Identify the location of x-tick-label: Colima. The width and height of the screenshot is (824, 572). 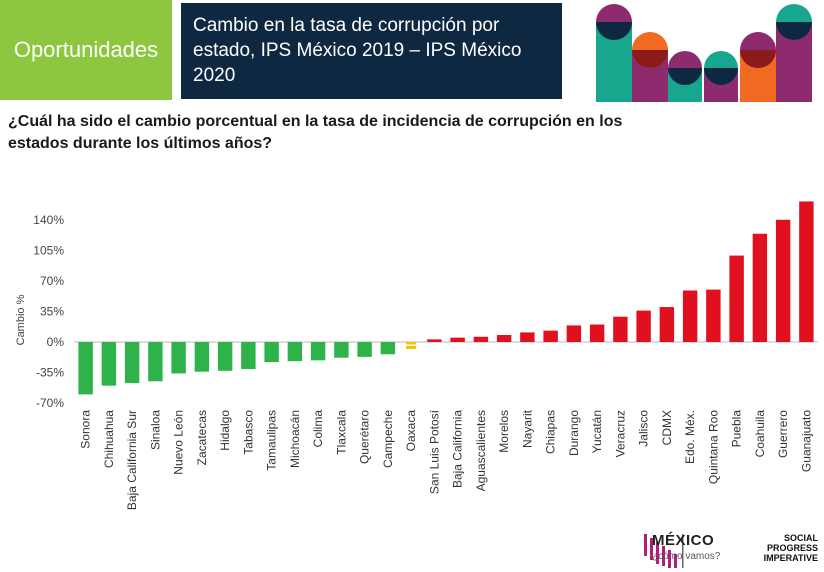
(318, 429).